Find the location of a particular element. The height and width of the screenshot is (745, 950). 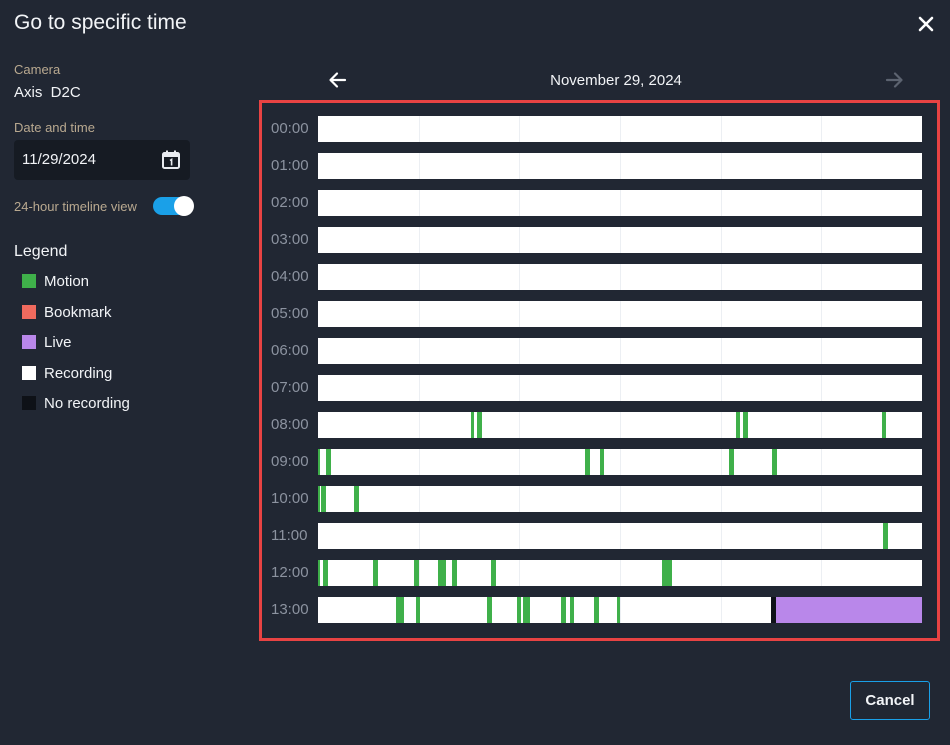

hour-label: 11:00 is located at coordinates (289, 535).